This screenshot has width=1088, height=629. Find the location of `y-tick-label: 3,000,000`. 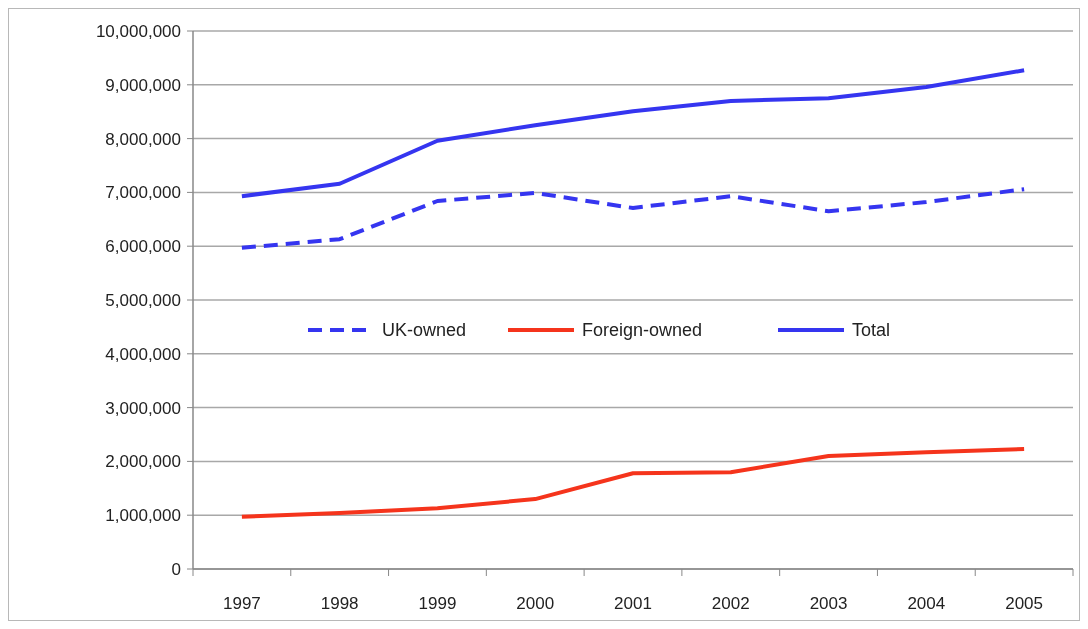

y-tick-label: 3,000,000 is located at coordinates (143, 408).